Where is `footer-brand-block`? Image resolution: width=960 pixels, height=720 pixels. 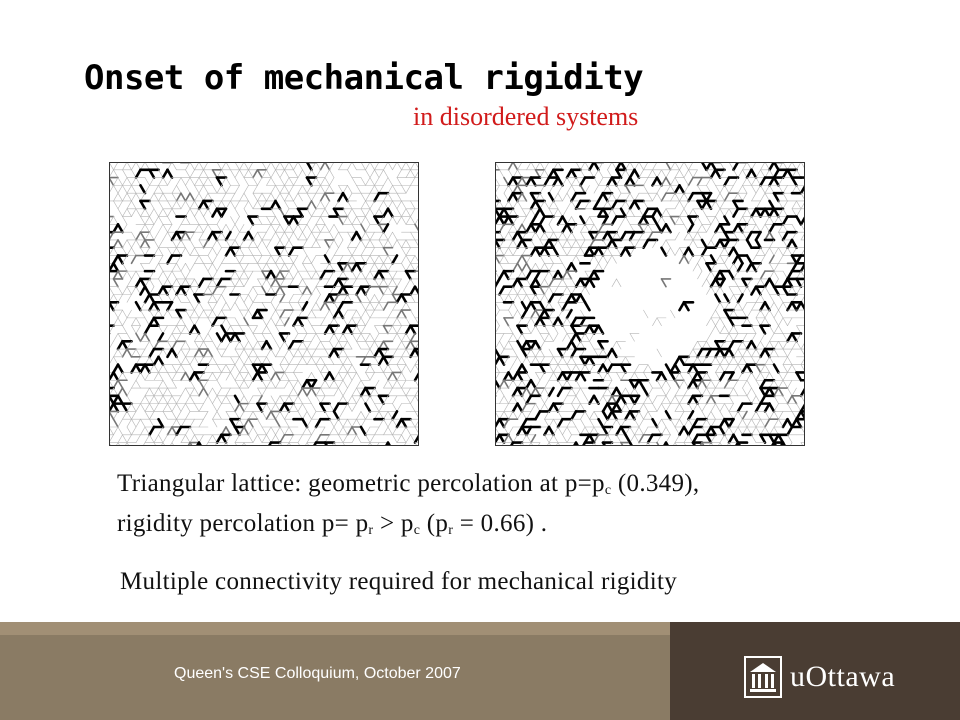
footer-brand-block is located at coordinates (815, 671).